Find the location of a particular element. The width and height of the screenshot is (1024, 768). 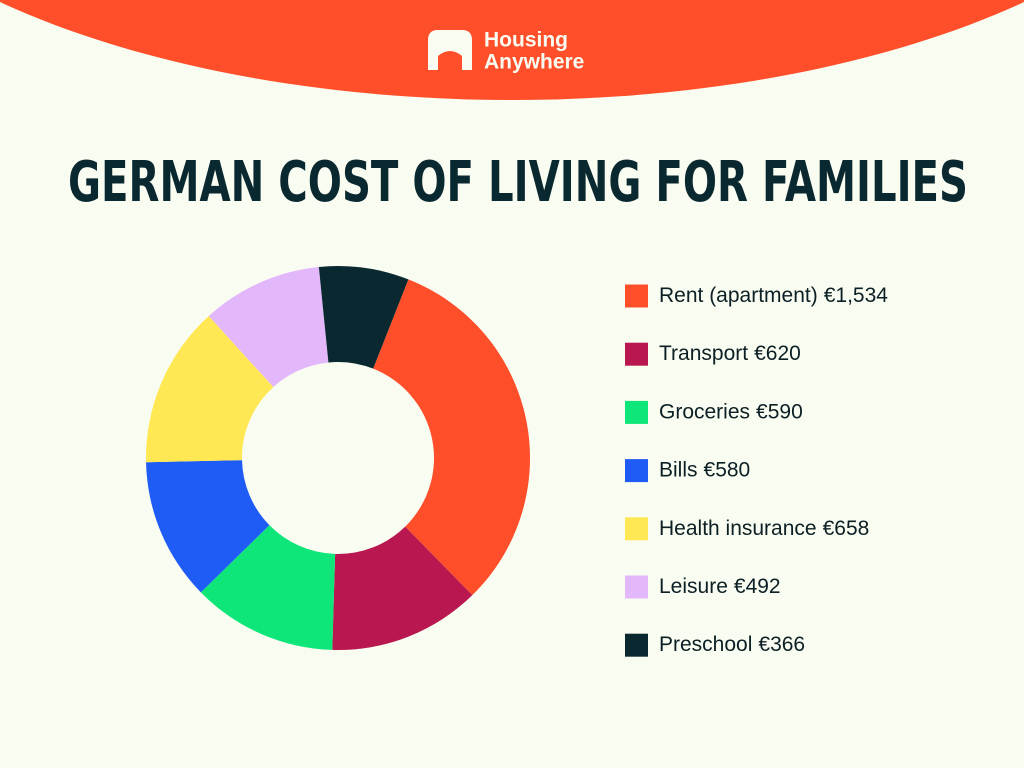

logo-icon is located at coordinates (450, 50).